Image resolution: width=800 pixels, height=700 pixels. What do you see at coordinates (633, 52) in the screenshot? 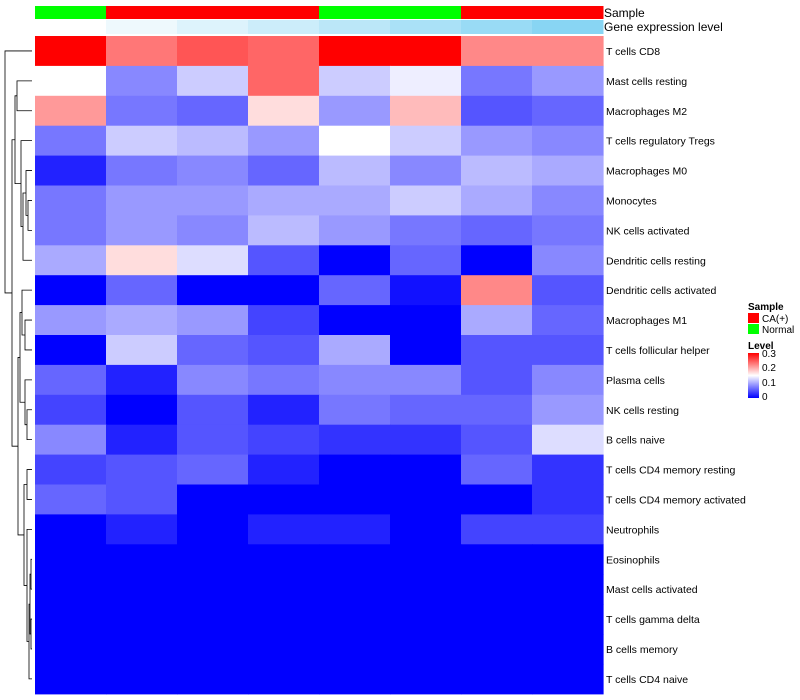
I see `row-label: T cells CD8` at bounding box center [633, 52].